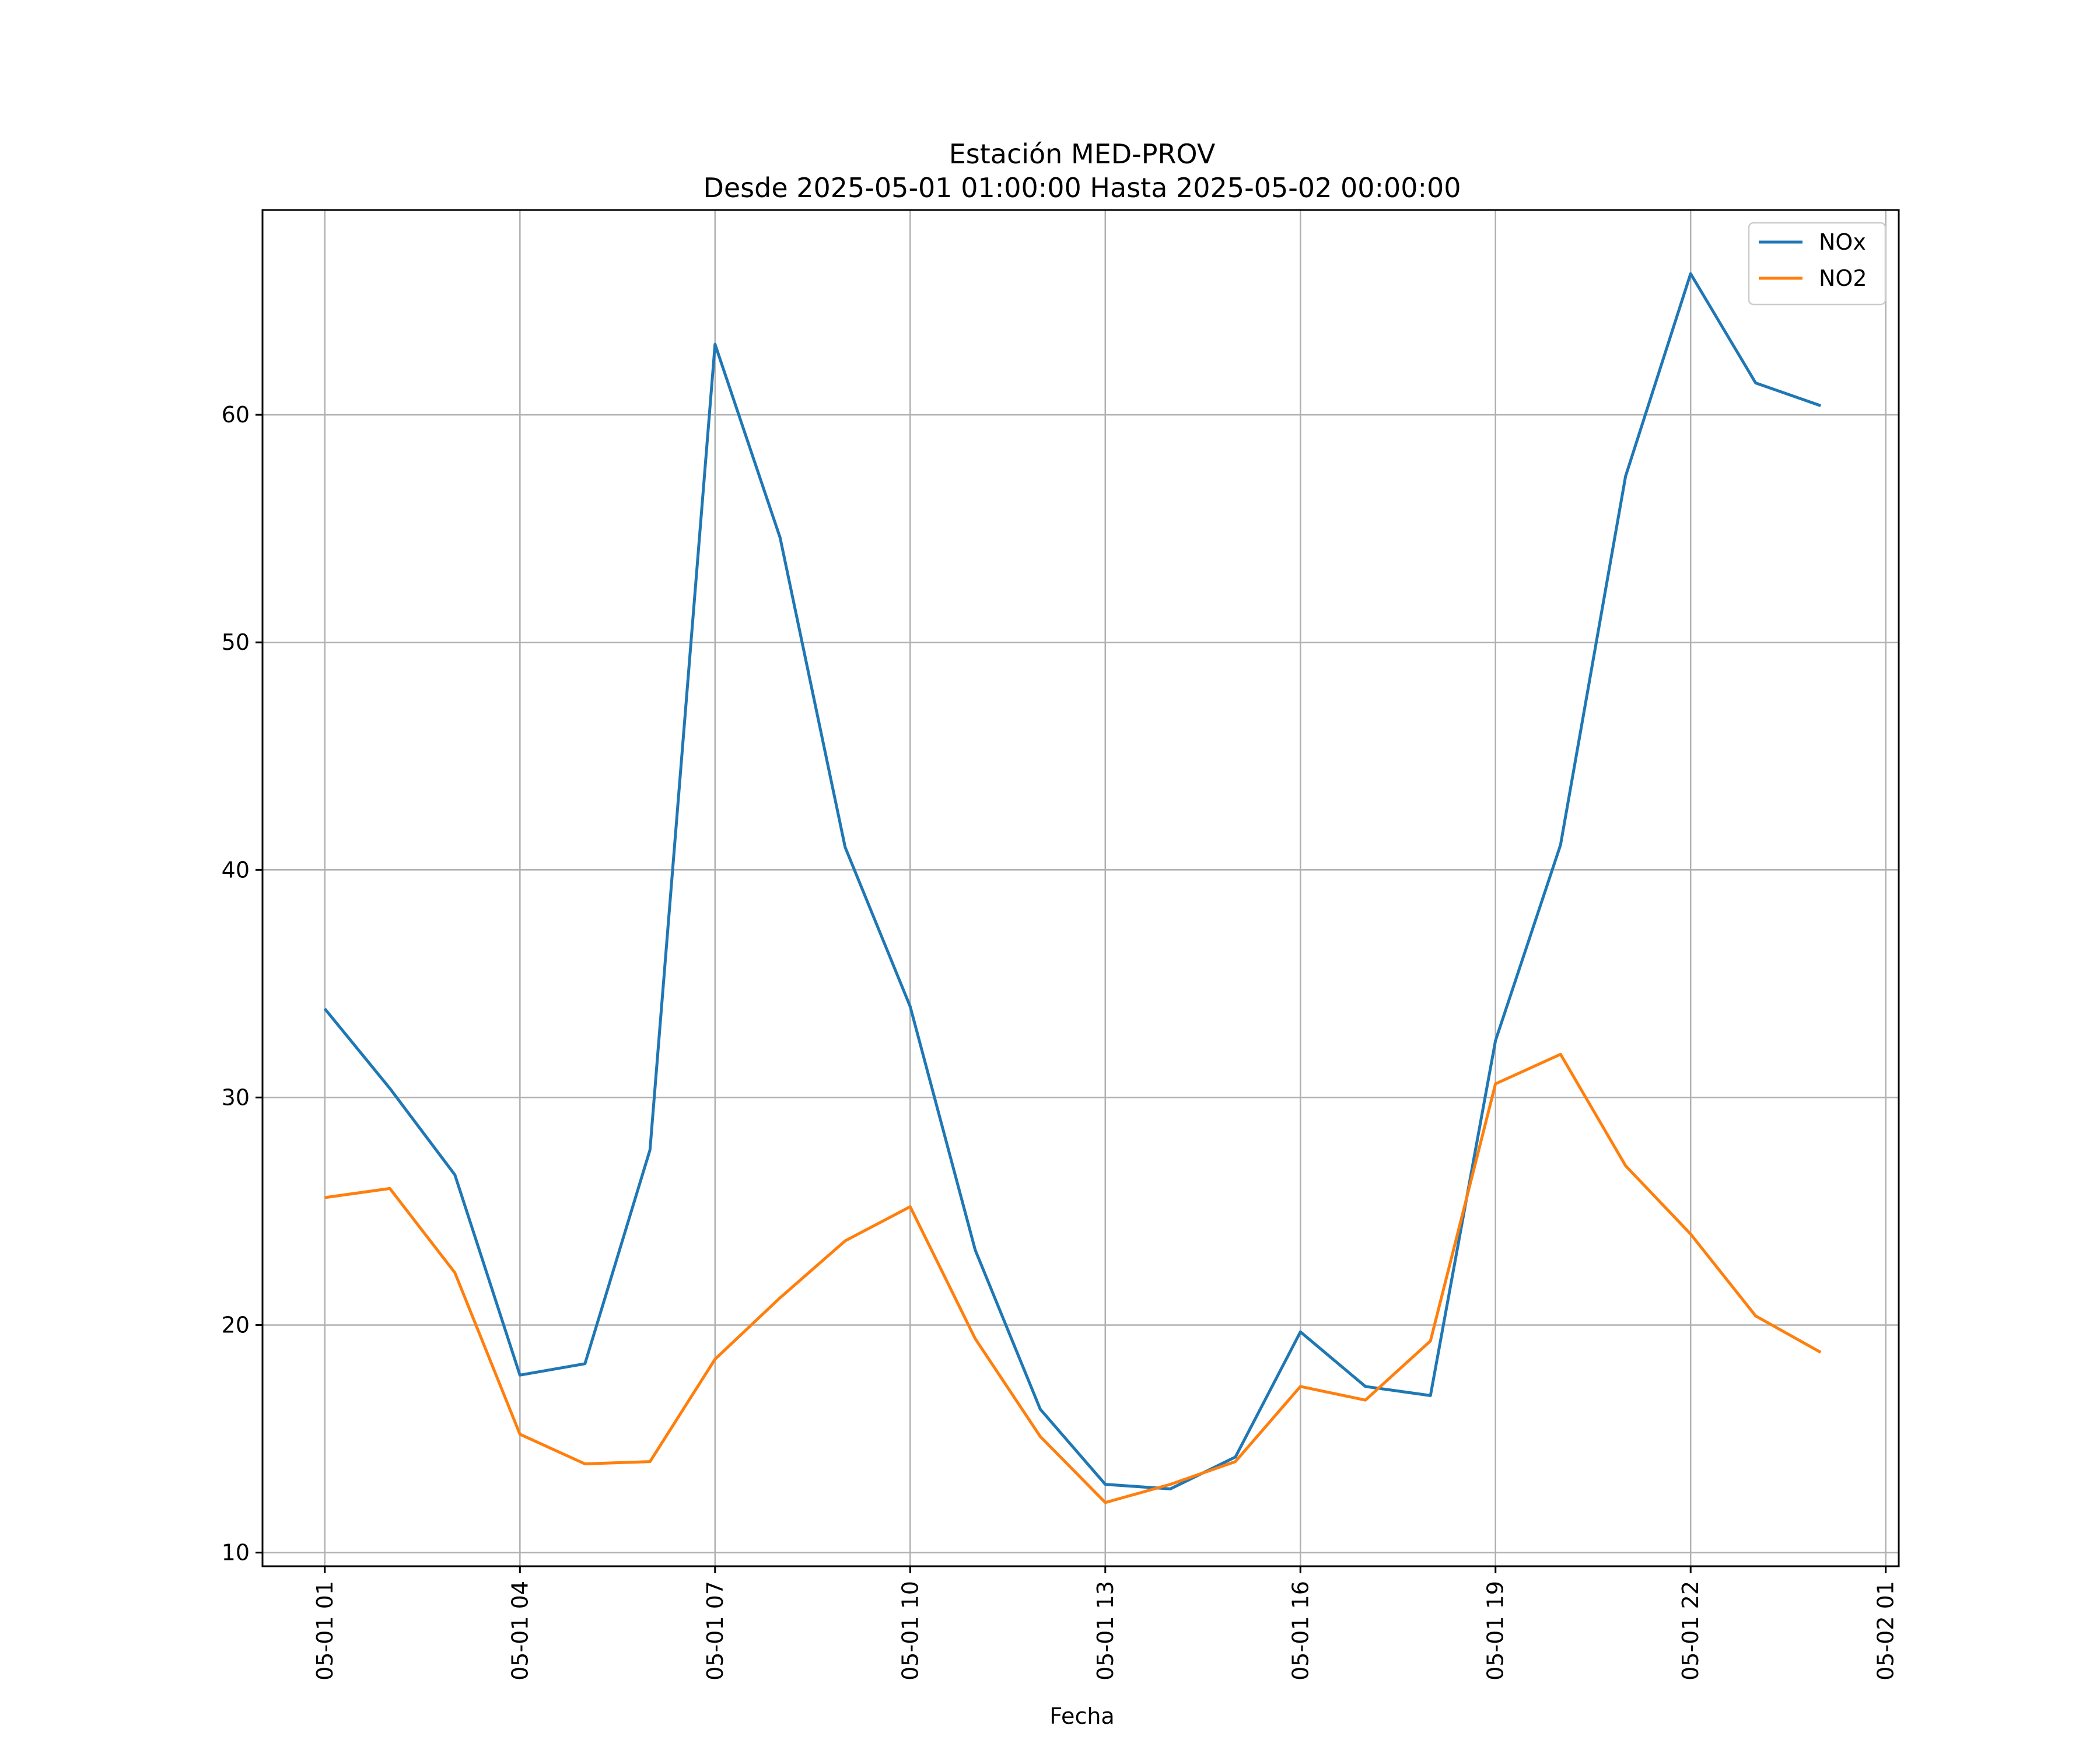  What do you see at coordinates (325, 1631) in the screenshot?
I see `x-tick-label: 05-01 01` at bounding box center [325, 1631].